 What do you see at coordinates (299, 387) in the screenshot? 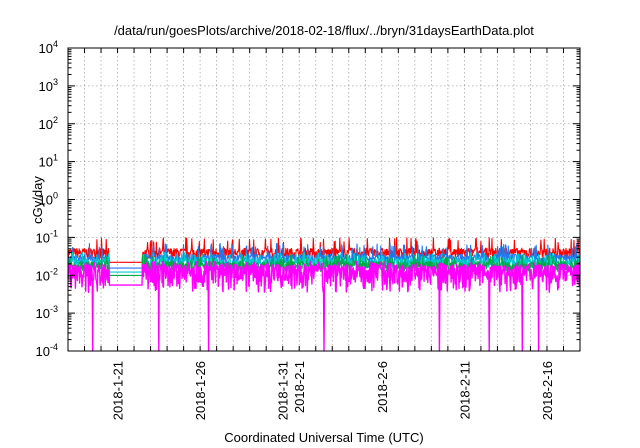
I see `x-tick-label: 2018-2-1` at bounding box center [299, 387].